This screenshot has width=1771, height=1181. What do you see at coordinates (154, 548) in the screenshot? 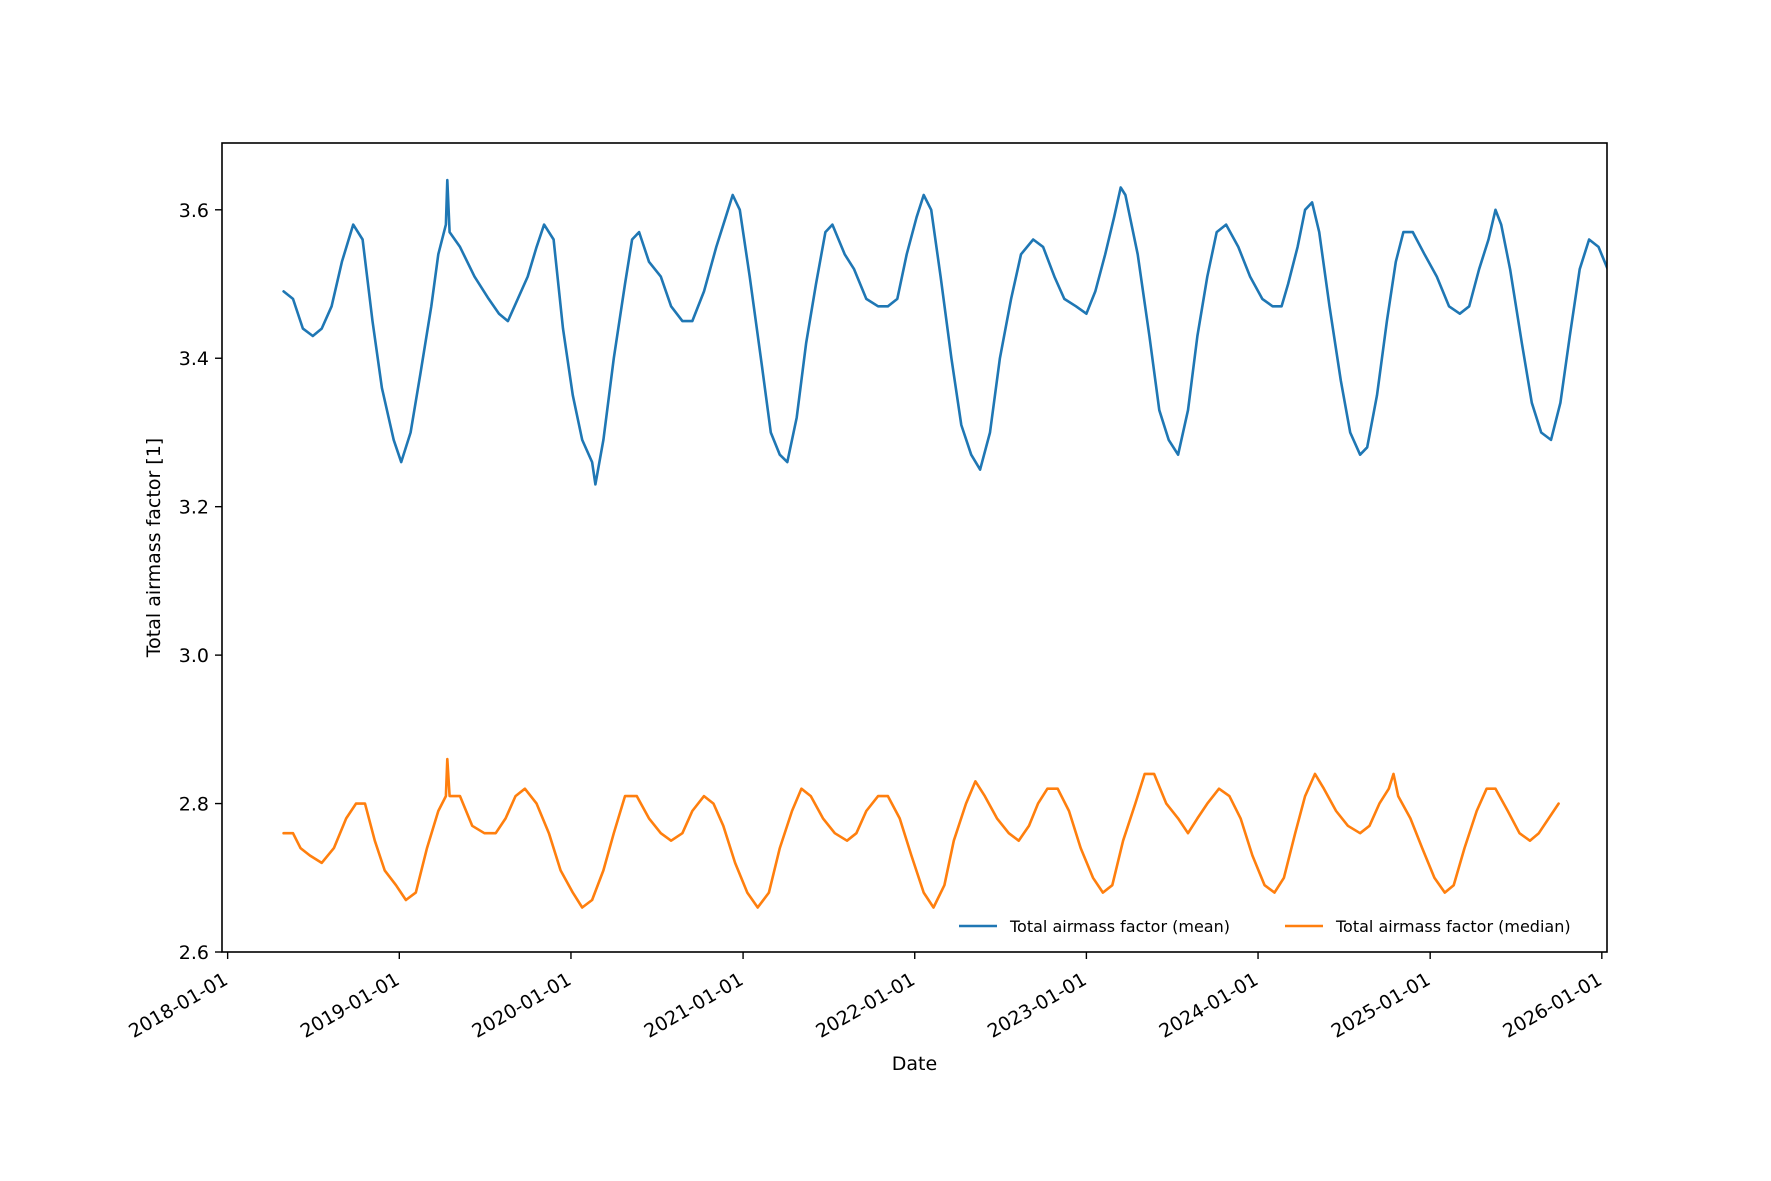
I see `y-axis-title: Total airmass factor [1]` at bounding box center [154, 548].